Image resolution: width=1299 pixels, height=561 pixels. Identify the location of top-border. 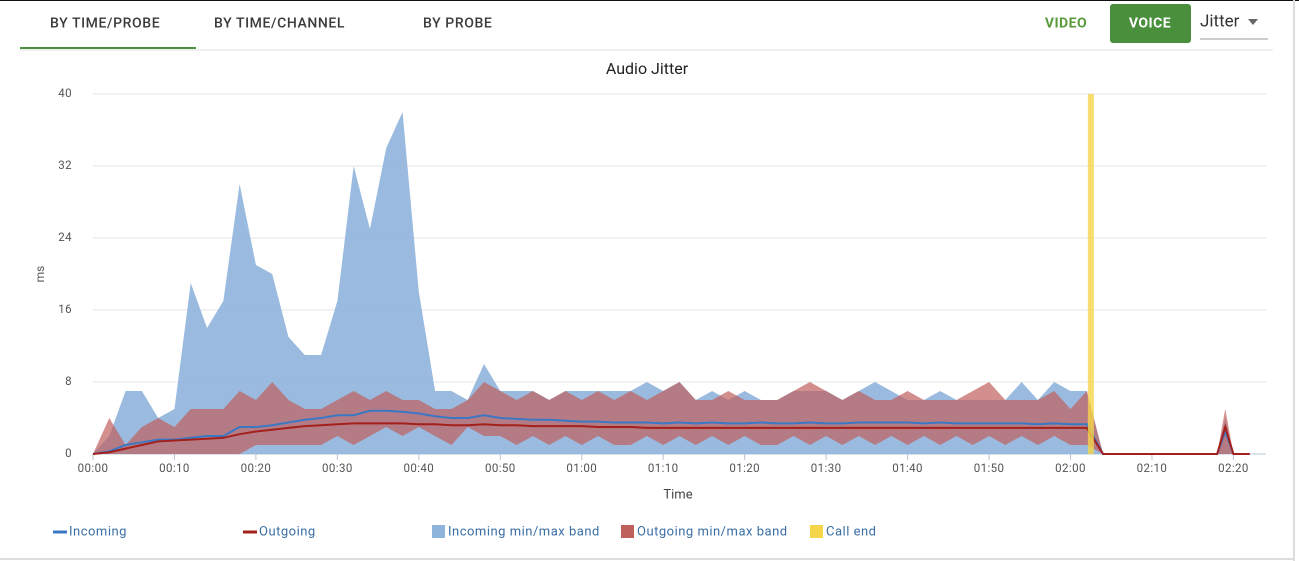
(649, 0).